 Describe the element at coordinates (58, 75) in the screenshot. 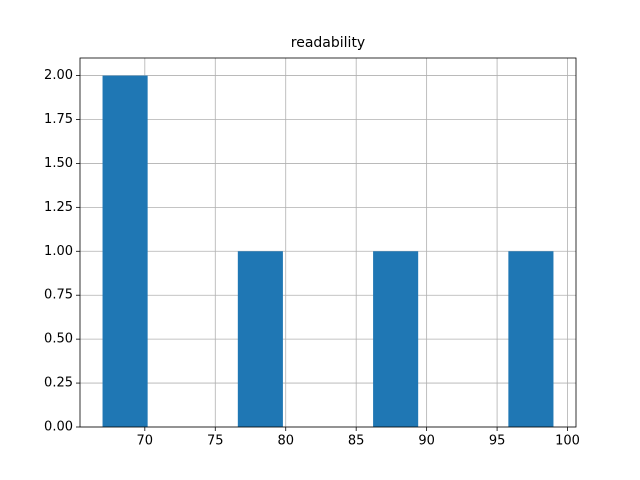

I see `y-tick-label: 2.00` at that location.